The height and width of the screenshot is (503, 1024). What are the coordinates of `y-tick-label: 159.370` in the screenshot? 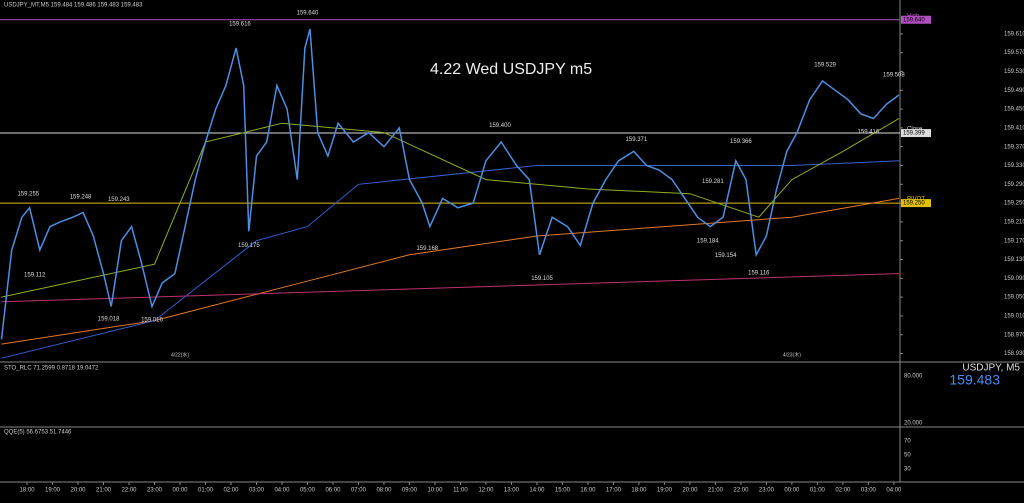 It's located at (1014, 147).